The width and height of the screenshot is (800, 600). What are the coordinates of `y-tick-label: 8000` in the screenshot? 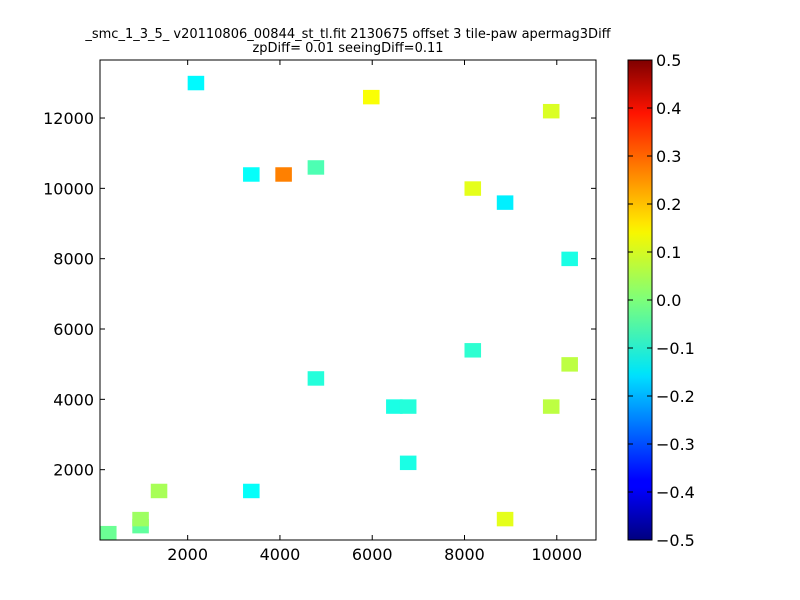 It's located at (73, 259).